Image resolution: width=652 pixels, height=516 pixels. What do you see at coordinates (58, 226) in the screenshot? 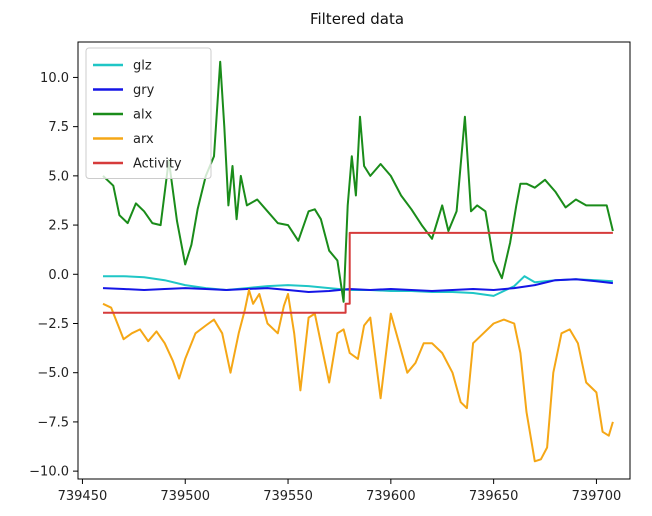
I see `y-tick-label: 2.5` at bounding box center [58, 226].